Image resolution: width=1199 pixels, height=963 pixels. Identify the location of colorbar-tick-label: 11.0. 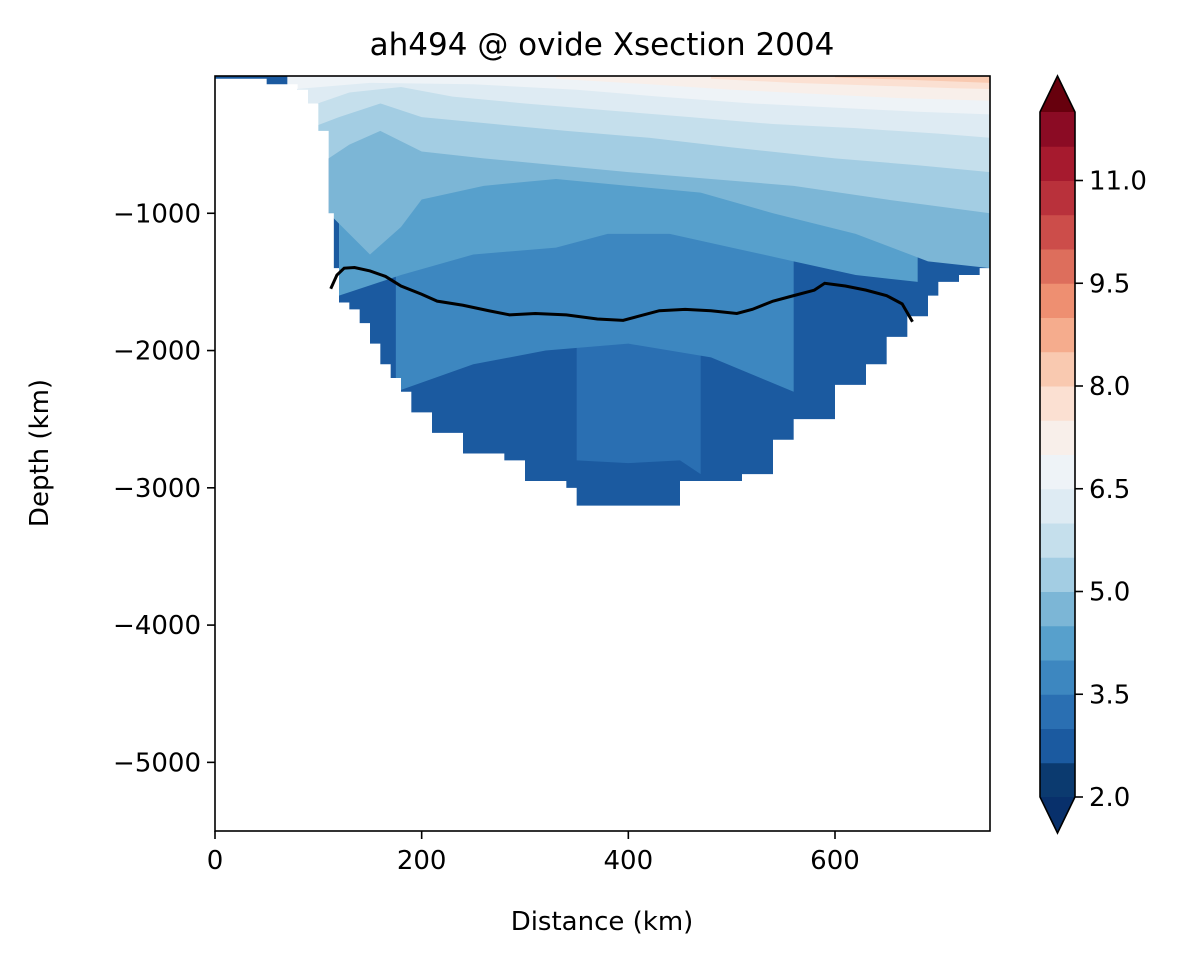
(1118, 182).